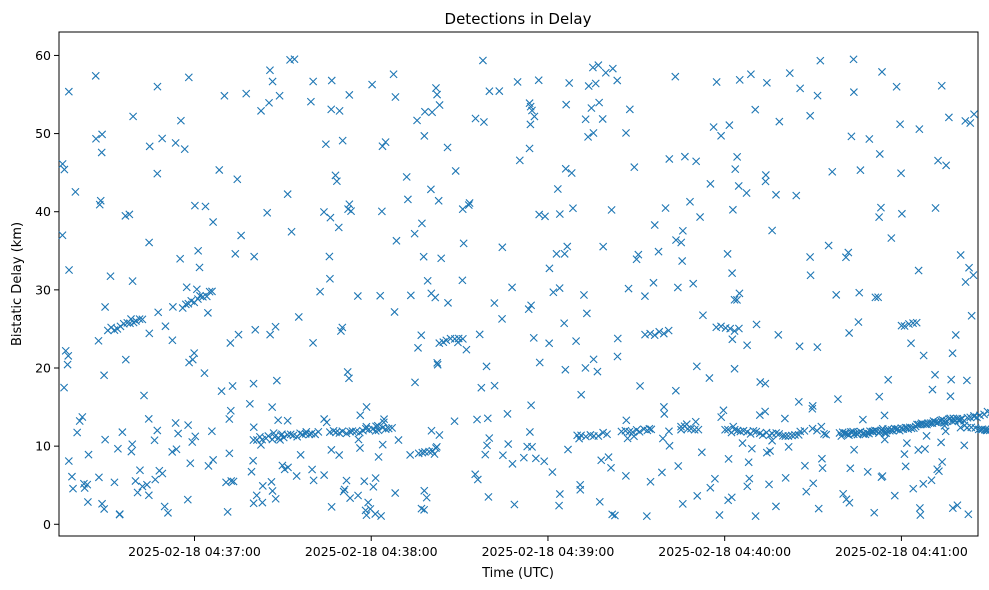 The width and height of the screenshot is (989, 590). Describe the element at coordinates (47, 290) in the screenshot. I see `y-axis: 0 10 20 30 40 50 60` at that location.